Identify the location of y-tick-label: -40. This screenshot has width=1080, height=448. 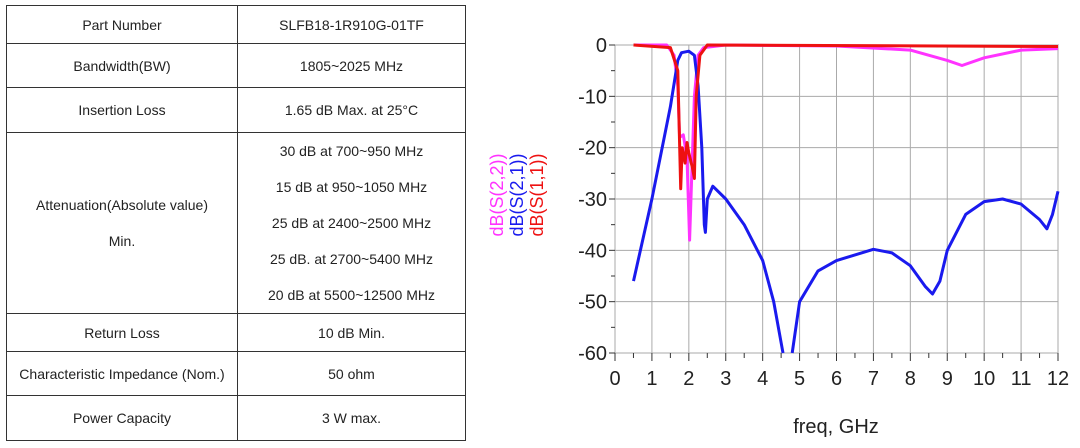
(592, 251).